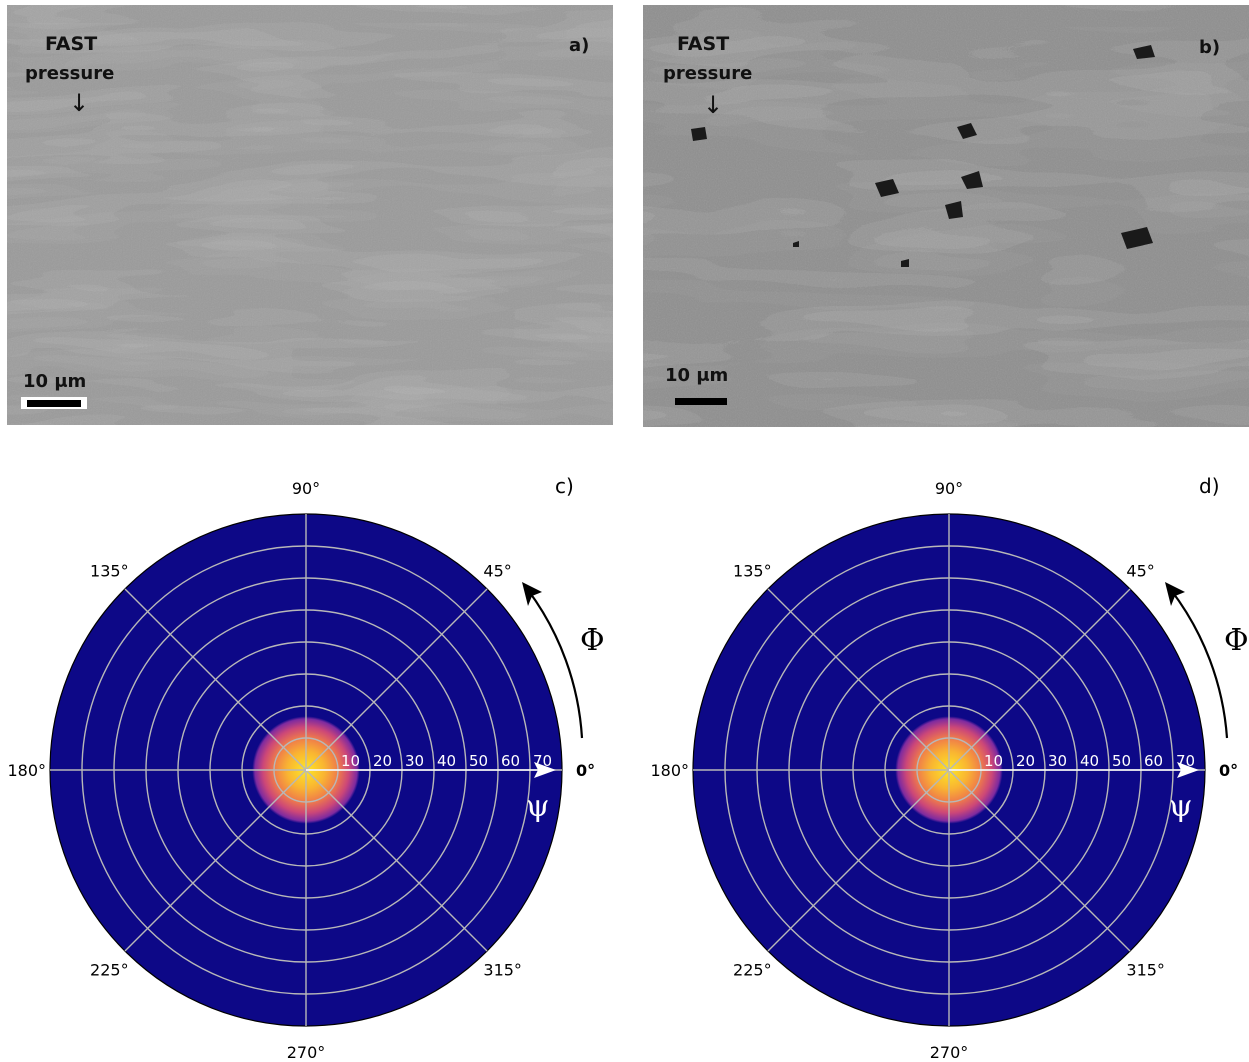 The image size is (1249, 1062). I want to click on panel-label-d: d), so click(1209, 486).